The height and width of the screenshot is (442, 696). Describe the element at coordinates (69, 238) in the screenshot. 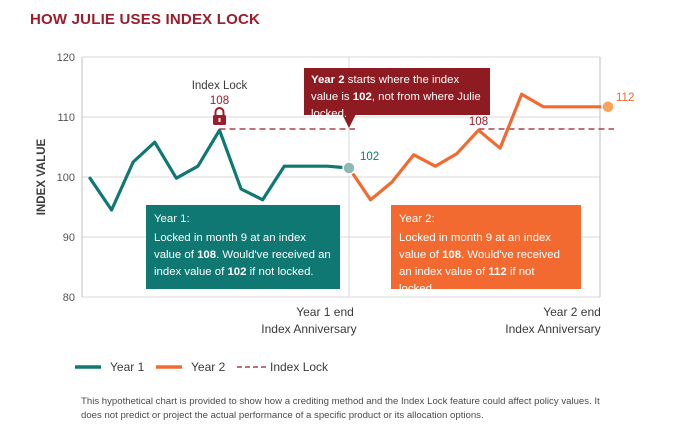

I see `y-tick-label: 90` at that location.